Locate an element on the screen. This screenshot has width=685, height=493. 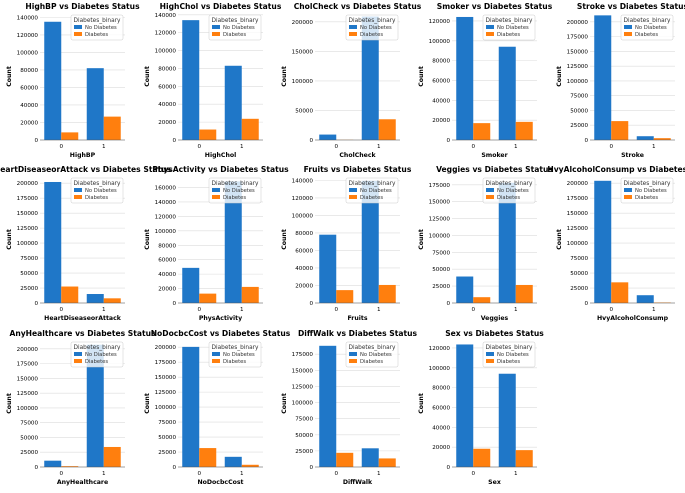
chart-title: Sex vs Diabetes Status is located at coordinates (494, 333).